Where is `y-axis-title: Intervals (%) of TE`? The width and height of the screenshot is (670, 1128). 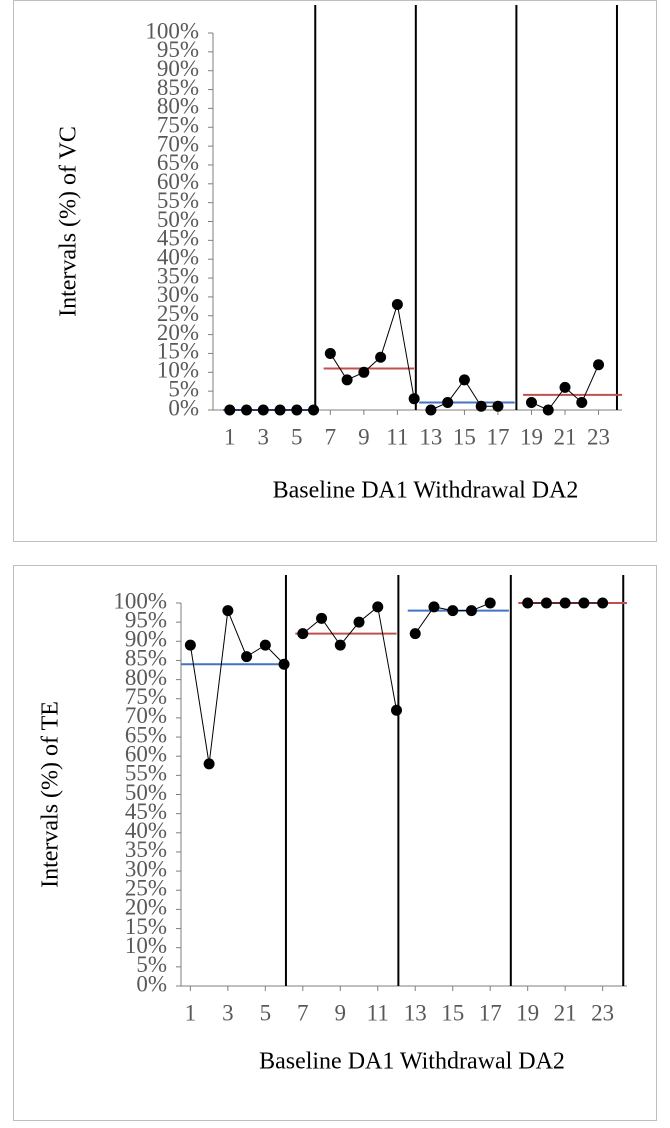
y-axis-title: Intervals (%) of TE is located at coordinates (51, 794).